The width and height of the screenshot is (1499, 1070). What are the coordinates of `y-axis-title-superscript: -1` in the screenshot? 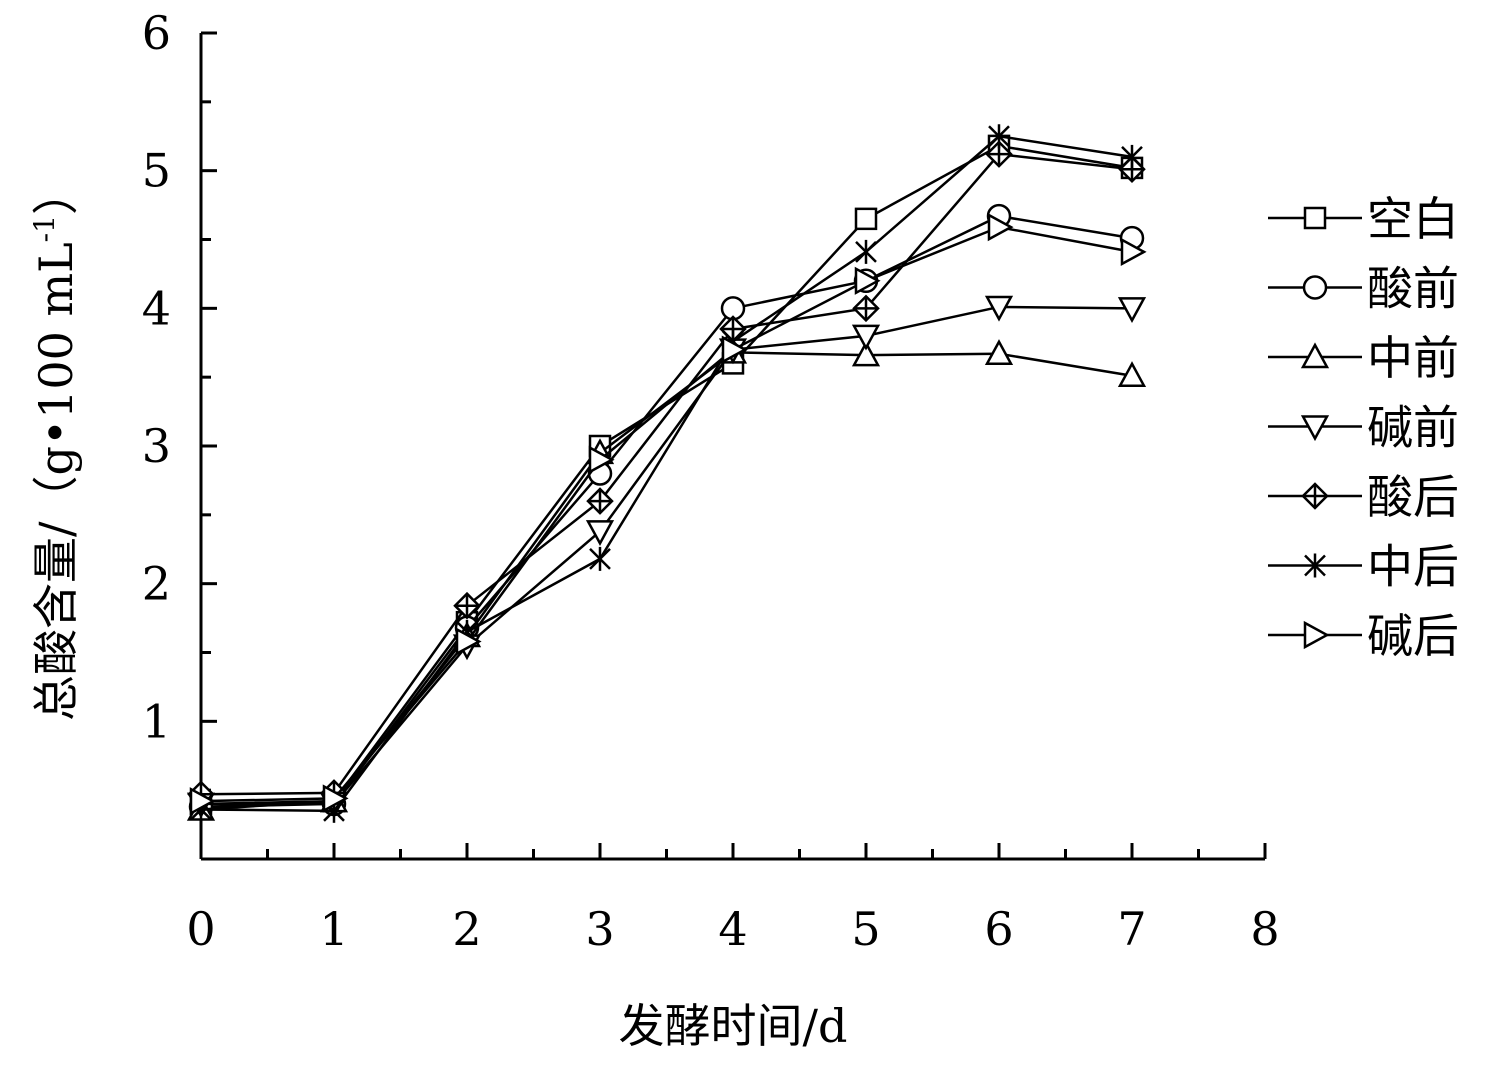 It's located at (44, 228).